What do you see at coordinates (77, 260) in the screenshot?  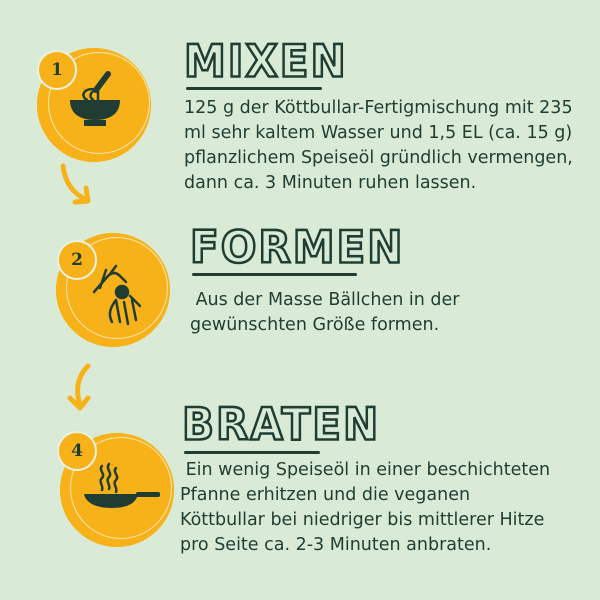 I see `step-badge: 2` at bounding box center [77, 260].